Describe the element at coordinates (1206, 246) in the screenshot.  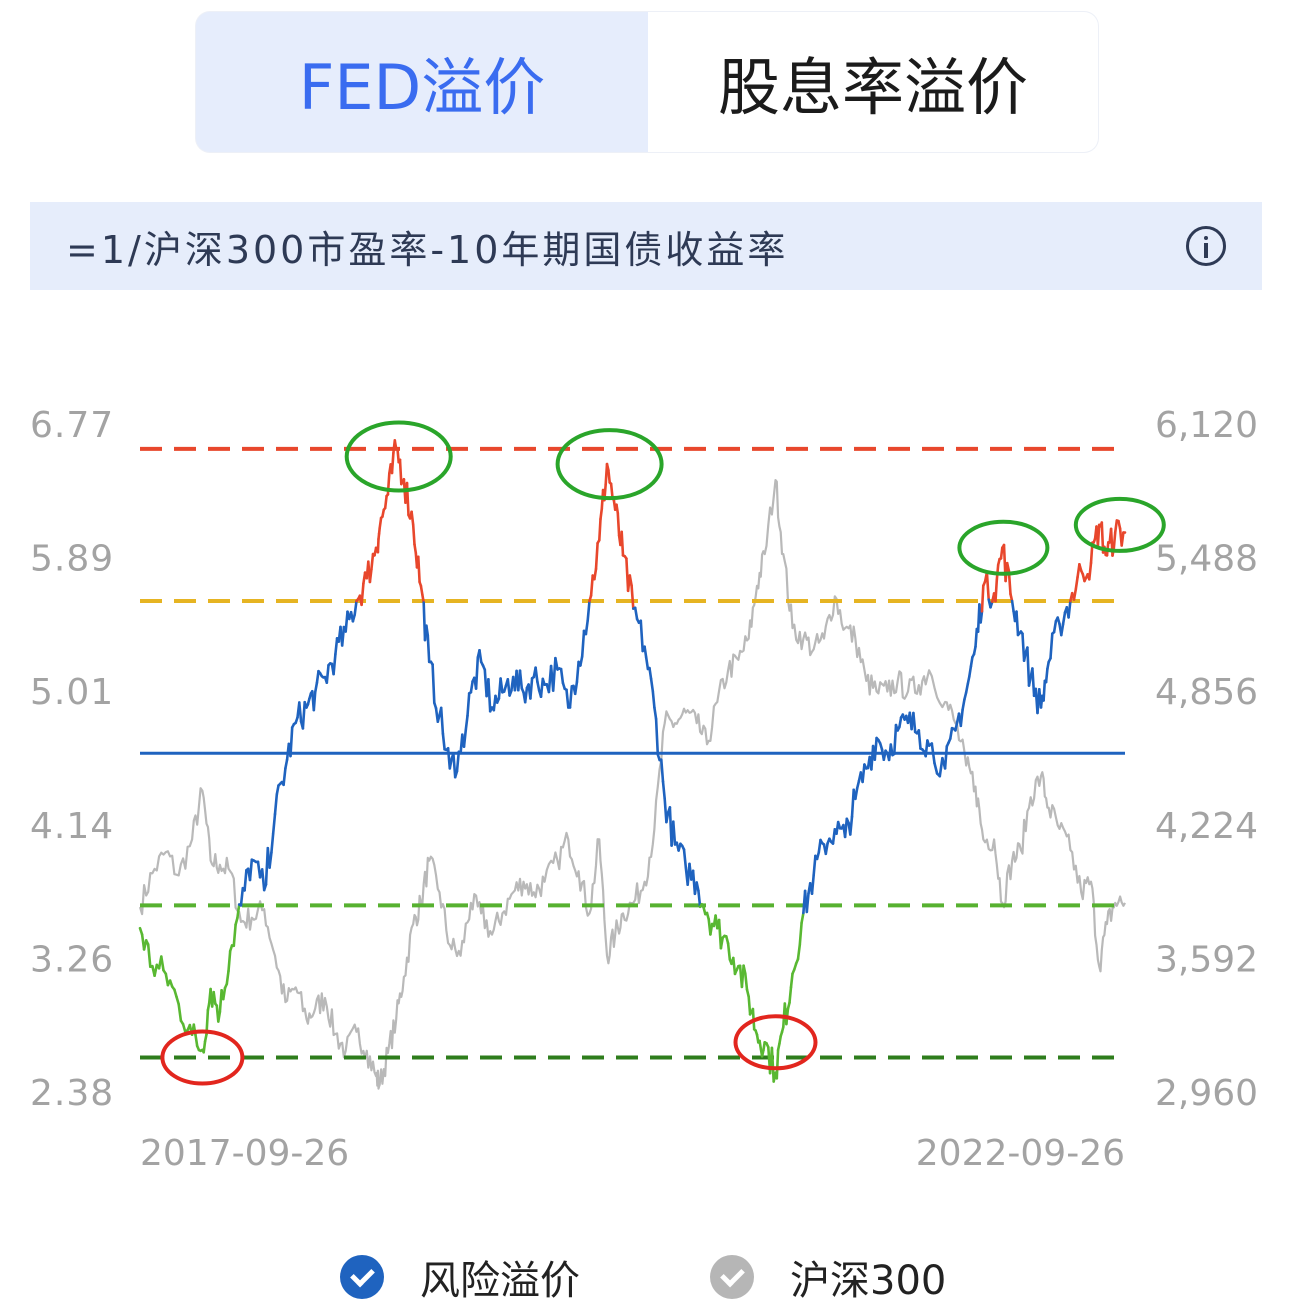
I see `info-icon` at that location.